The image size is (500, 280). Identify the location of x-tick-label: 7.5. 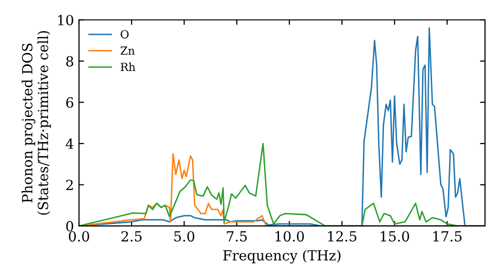
(236, 236).